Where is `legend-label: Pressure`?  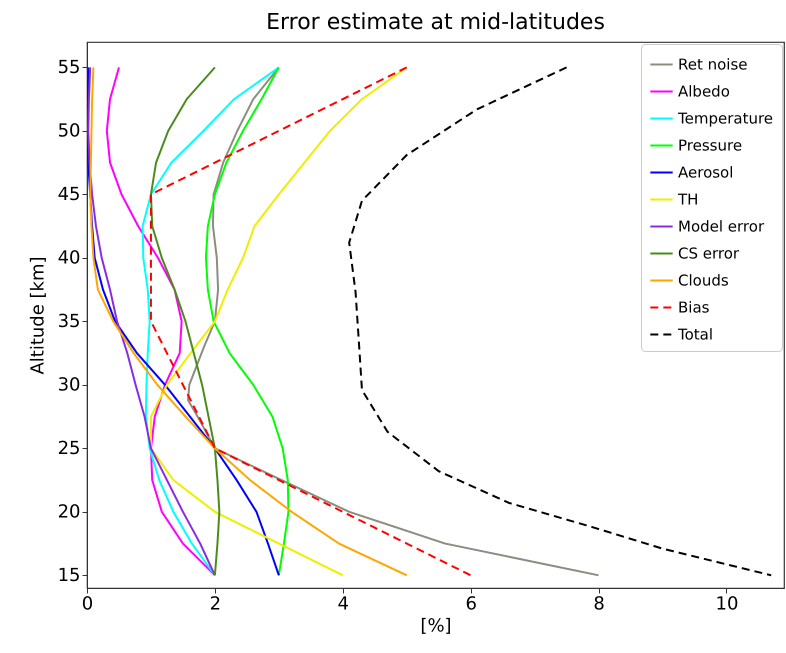
legend-label: Pressure is located at coordinates (710, 145).